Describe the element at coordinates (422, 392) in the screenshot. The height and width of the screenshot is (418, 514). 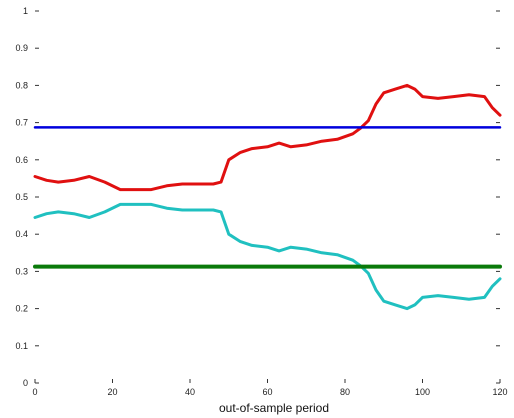
I see `x-tick-label: 100` at that location.